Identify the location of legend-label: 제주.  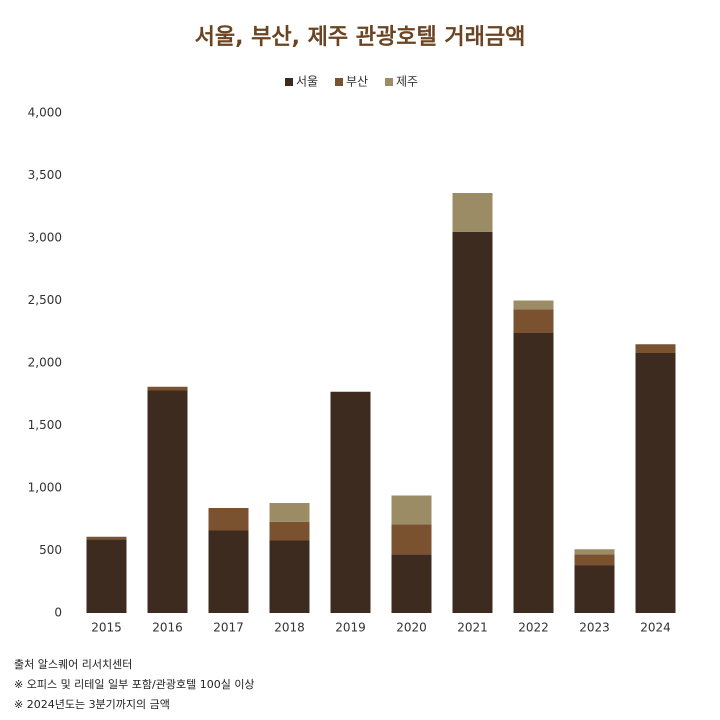
(407, 82).